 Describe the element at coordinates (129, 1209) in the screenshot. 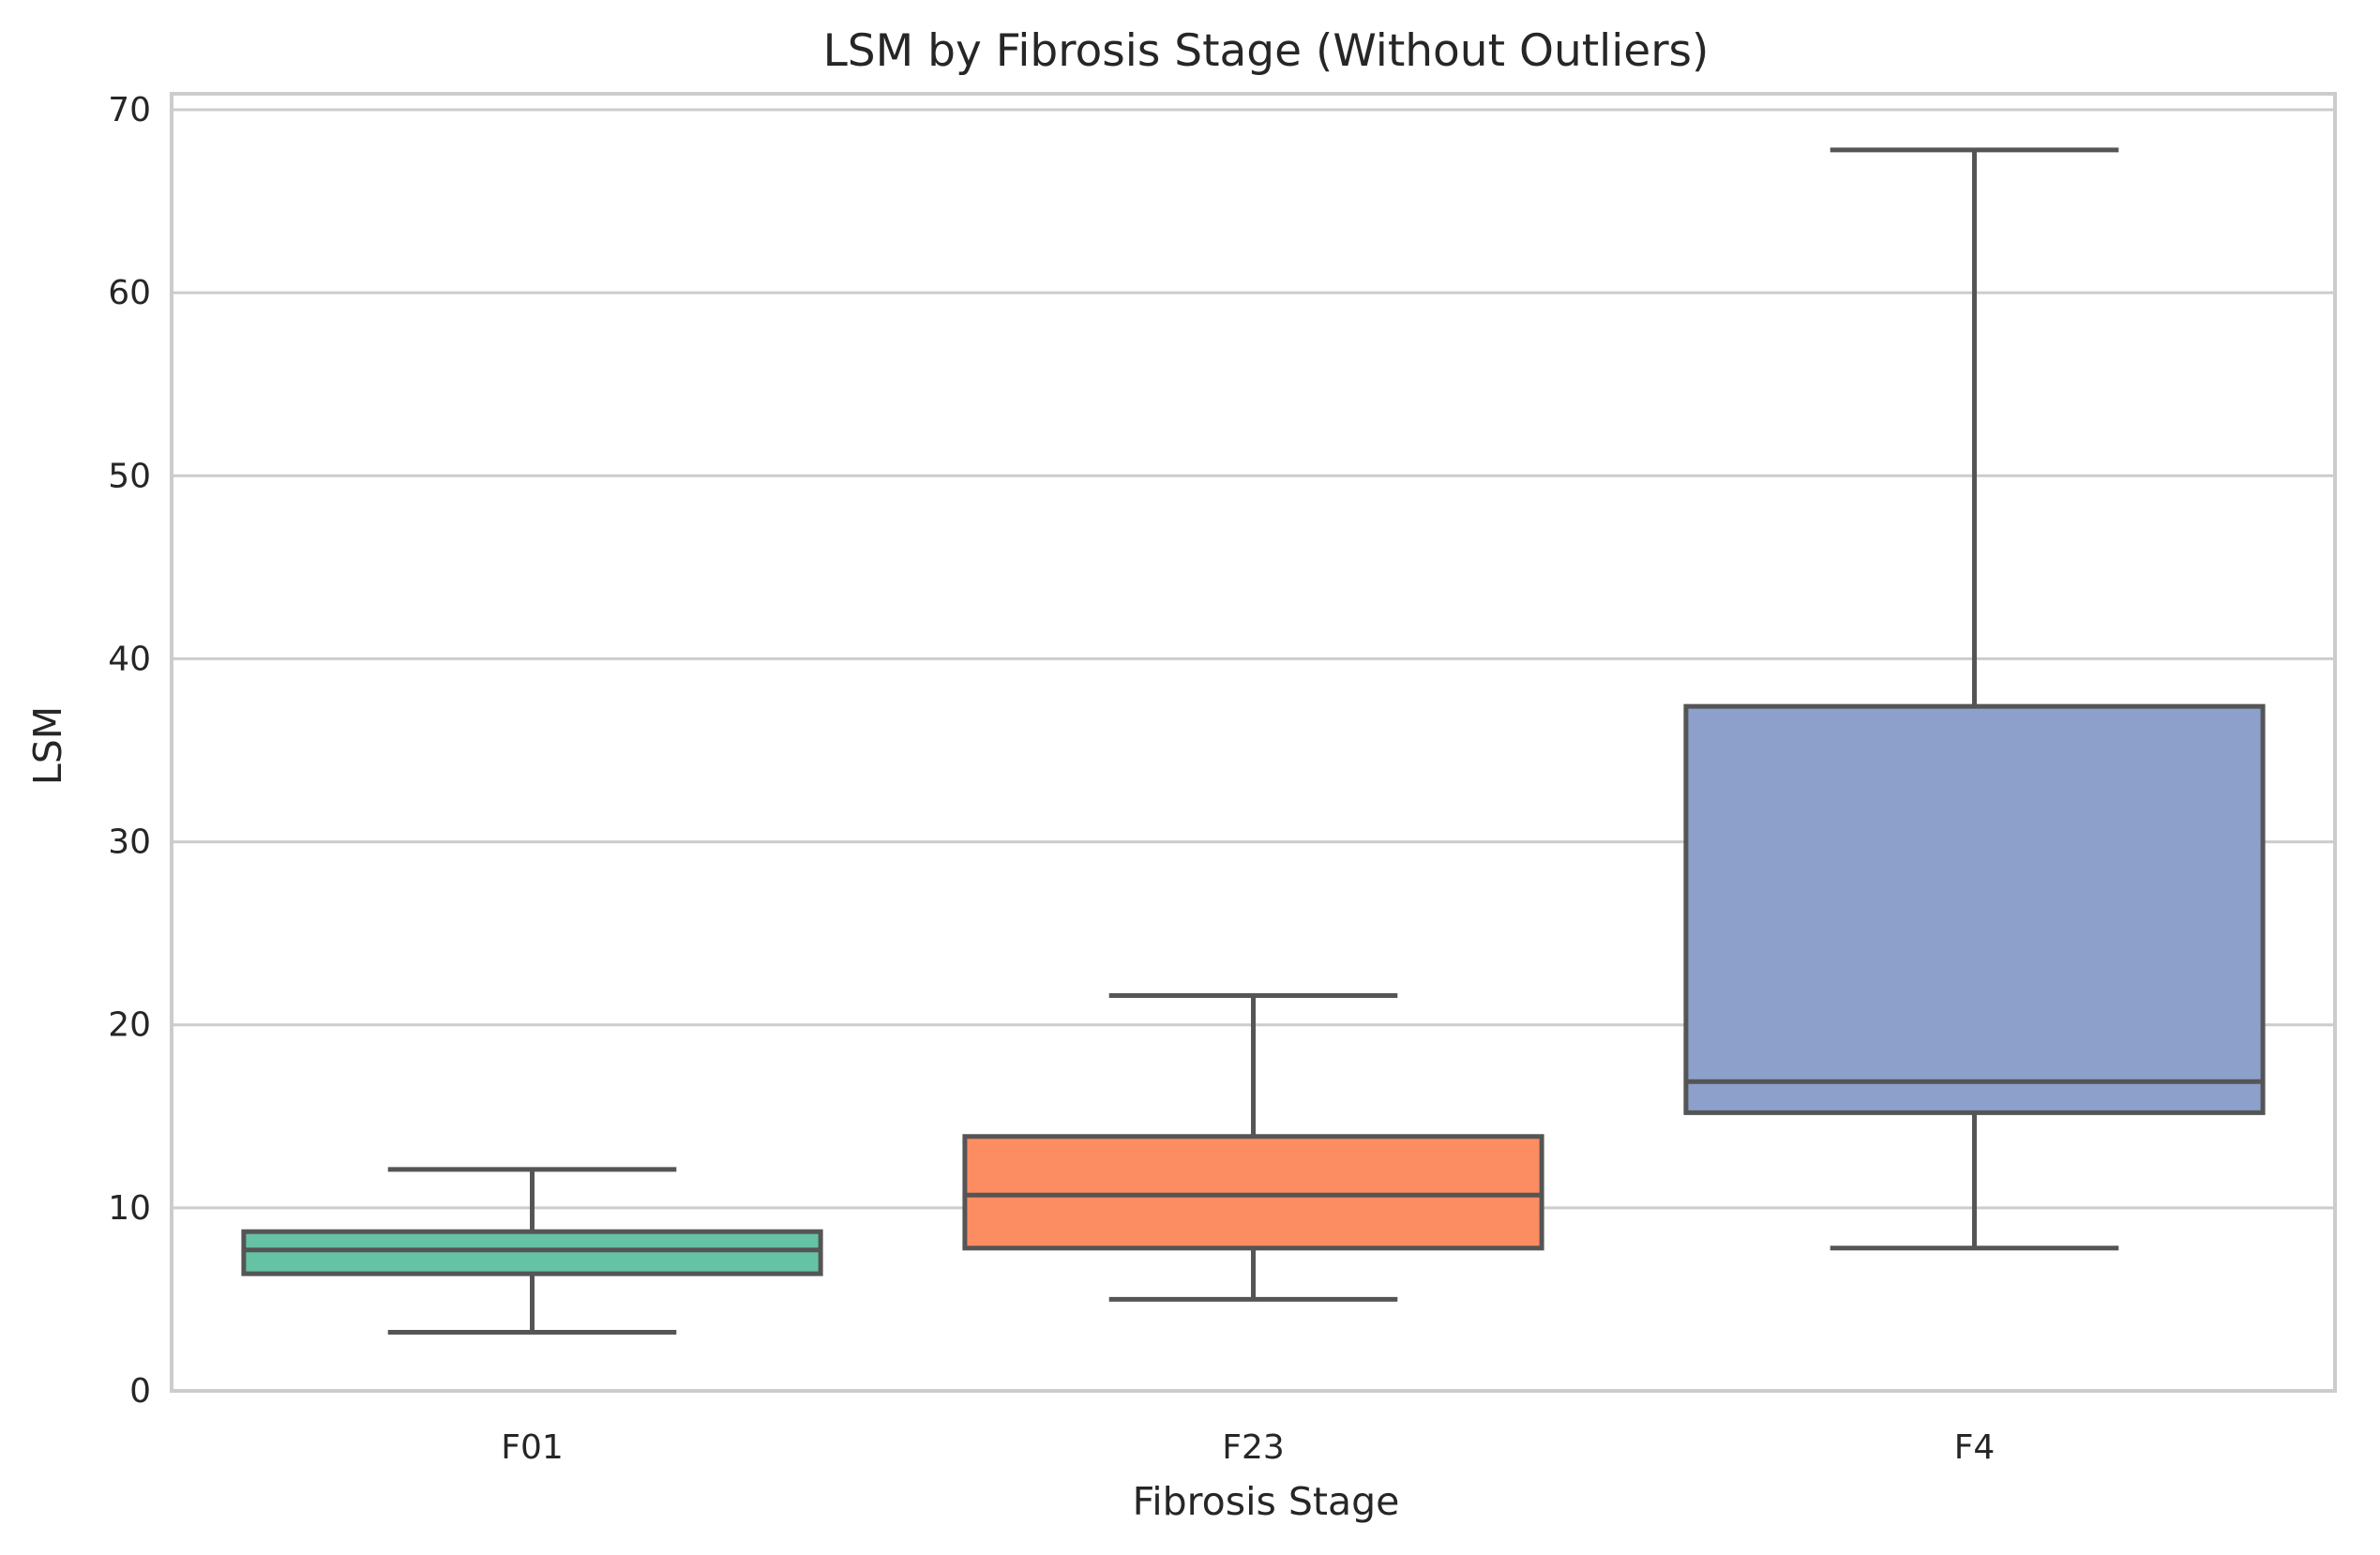

I see `y-tick-label: 10` at that location.